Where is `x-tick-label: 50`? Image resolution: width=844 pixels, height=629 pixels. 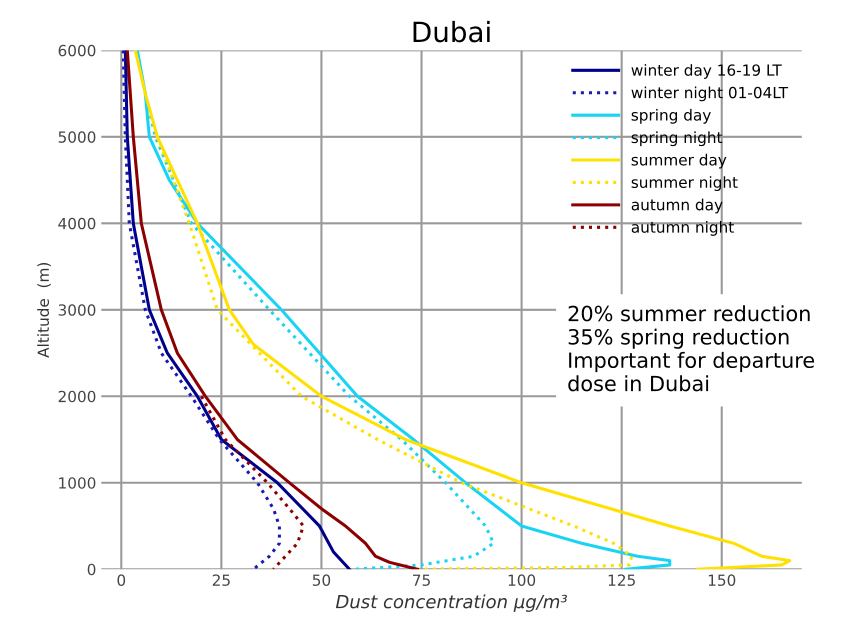 x-tick-label: 50 is located at coordinates (321, 580).